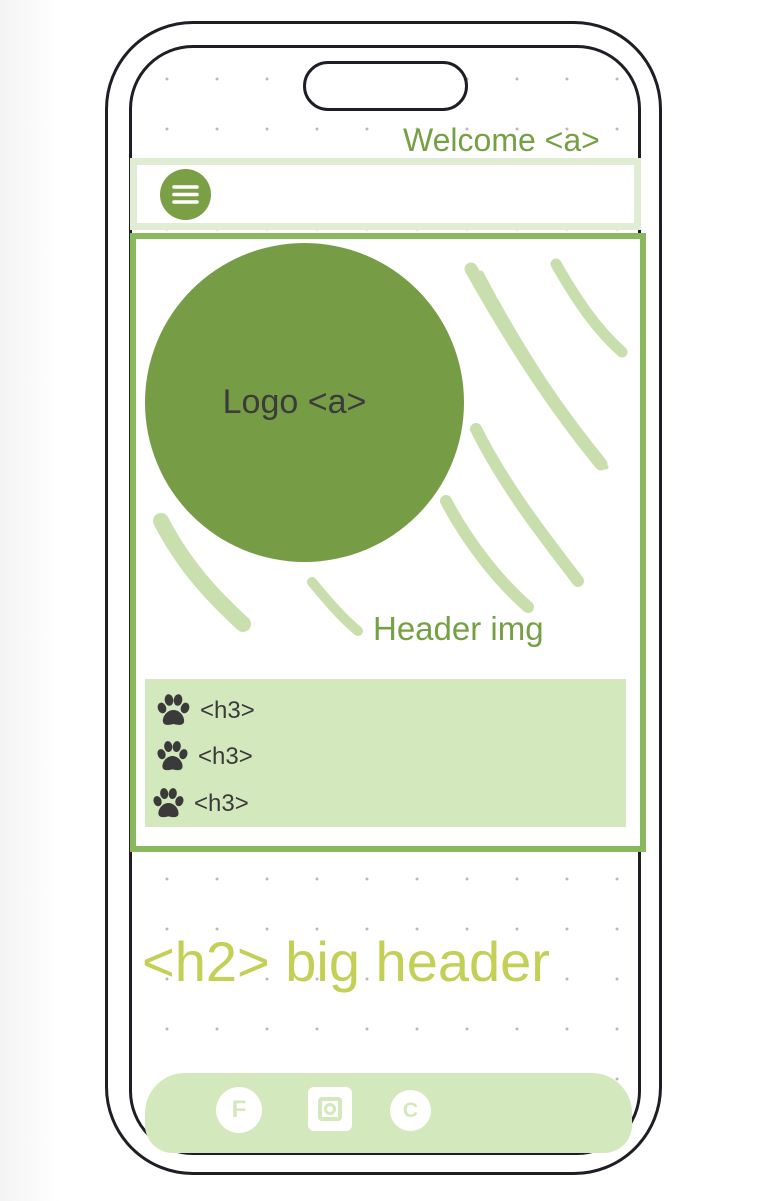 This screenshot has width=766, height=1201. I want to click on facebook-glyph: F, so click(239, 1109).